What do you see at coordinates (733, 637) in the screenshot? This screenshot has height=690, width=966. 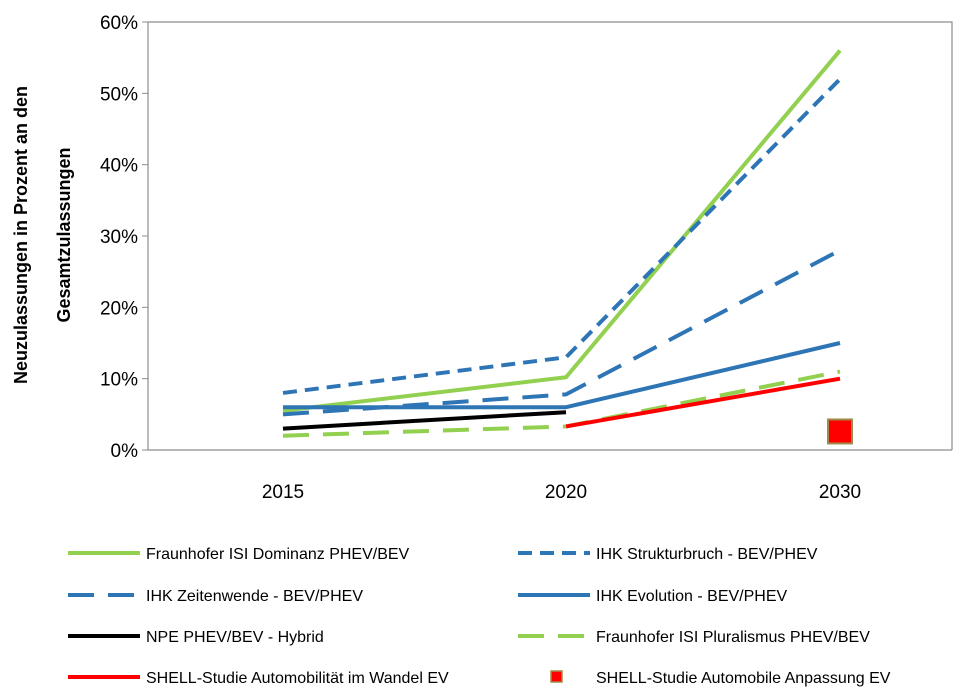 I see `legend-label: Fraunhofer ISI Pluralismus PHEV/BEV` at bounding box center [733, 637].